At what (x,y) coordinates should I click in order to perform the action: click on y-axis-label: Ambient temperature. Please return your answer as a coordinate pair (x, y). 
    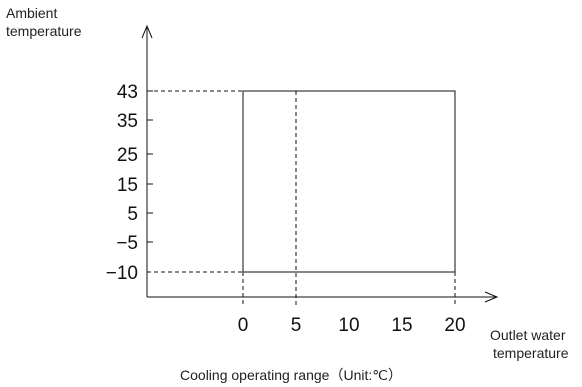
    Looking at the image, I should click on (43, 22).